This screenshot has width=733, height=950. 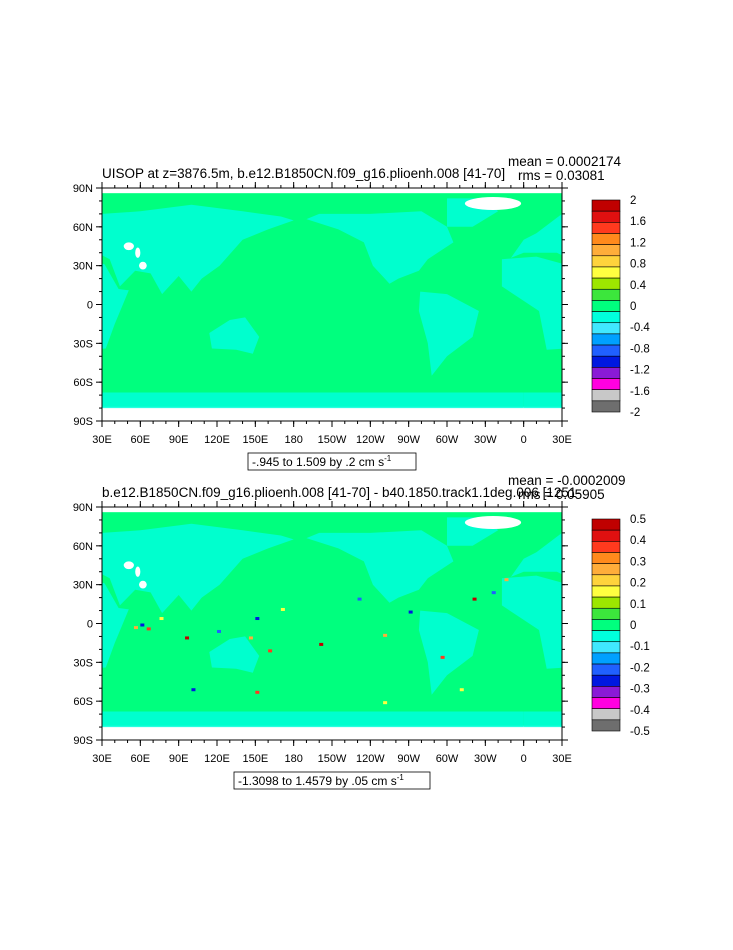 What do you see at coordinates (524, 759) in the screenshot?
I see `x-tick-label: 0` at bounding box center [524, 759].